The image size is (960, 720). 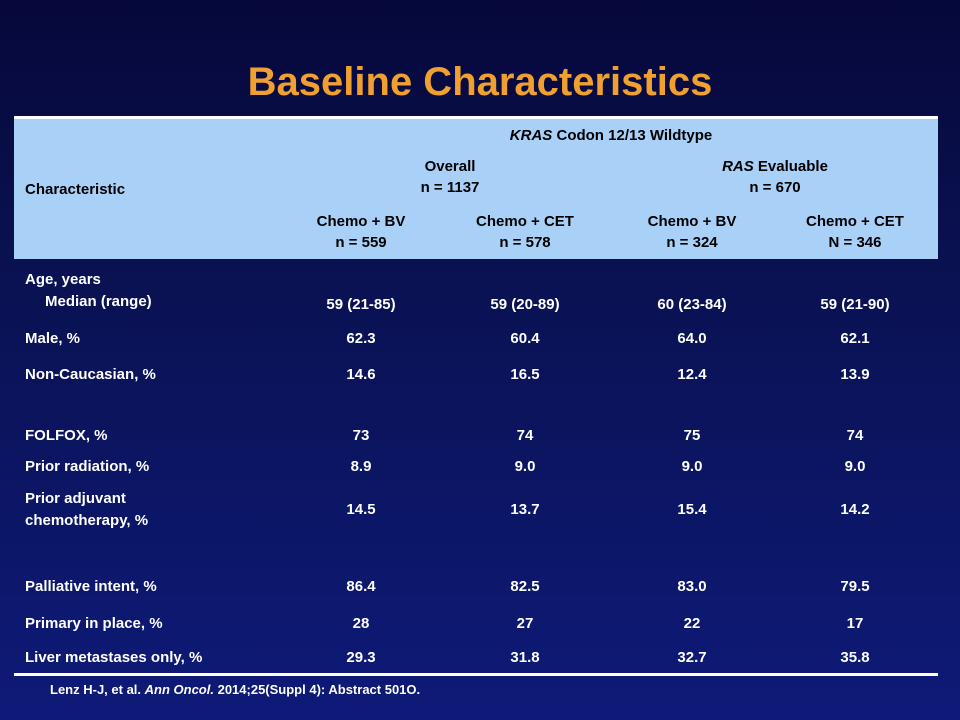 I want to click on table-cell: 14.5, so click(x=361, y=509).